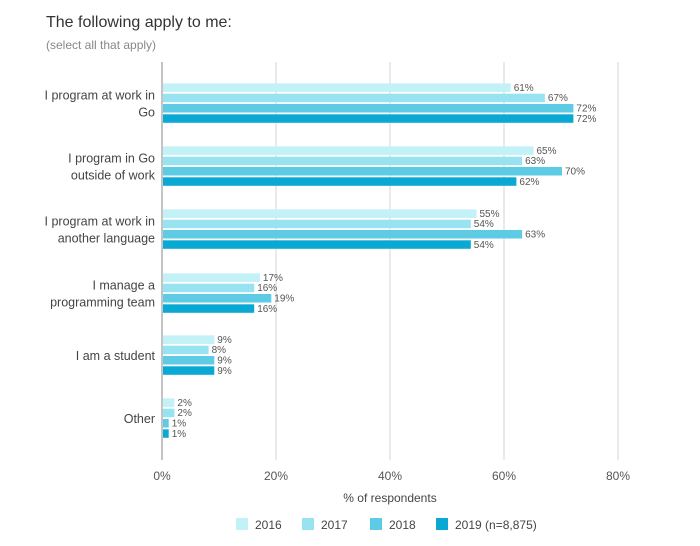 This screenshot has height=546, width=700. What do you see at coordinates (547, 151) in the screenshot?
I see `data-label: 65%` at bounding box center [547, 151].